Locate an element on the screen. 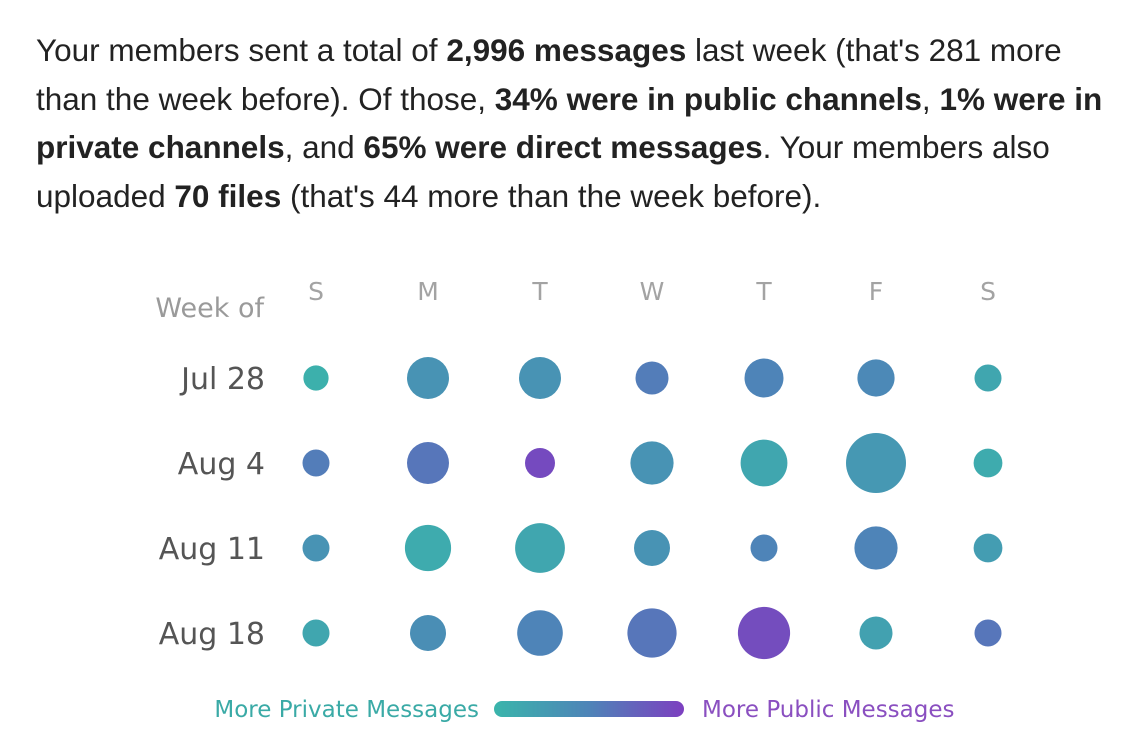 This screenshot has height=748, width=1138. day-label-3: W is located at coordinates (652, 291).